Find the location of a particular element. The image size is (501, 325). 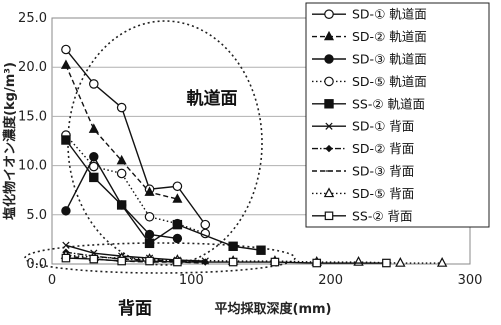

y-axis-label: 塩化物イオン濃度(kg/m³) is located at coordinates (10, 141).